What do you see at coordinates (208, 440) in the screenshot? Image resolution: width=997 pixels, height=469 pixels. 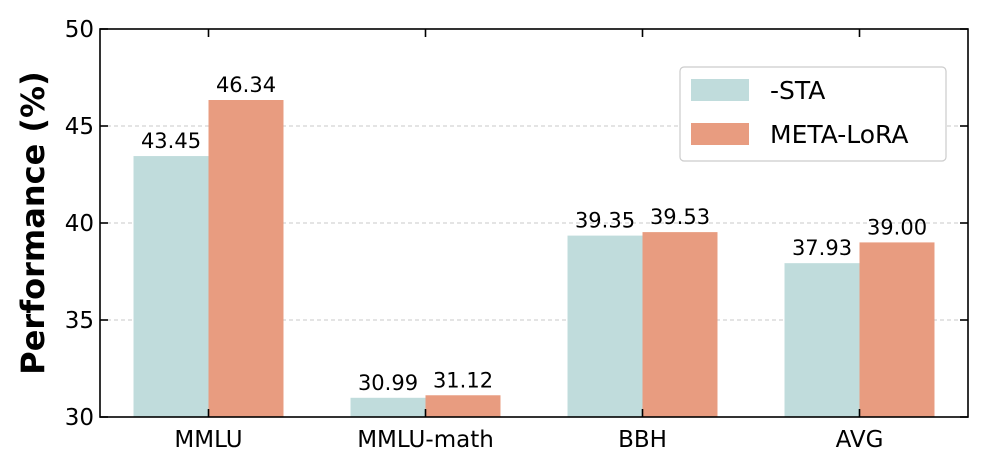 I see `x-tick-label: MMLU` at bounding box center [208, 440].